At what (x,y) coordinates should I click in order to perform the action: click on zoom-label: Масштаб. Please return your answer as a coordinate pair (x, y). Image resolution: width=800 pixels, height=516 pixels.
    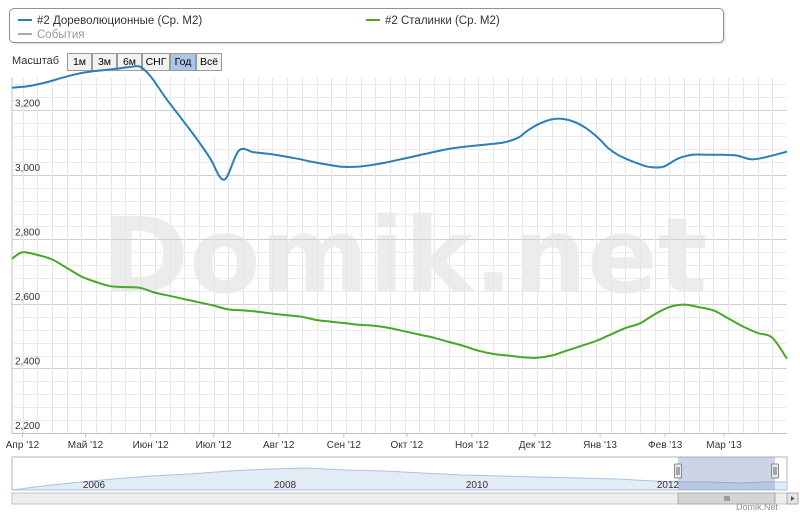
    Looking at the image, I should click on (36, 61).